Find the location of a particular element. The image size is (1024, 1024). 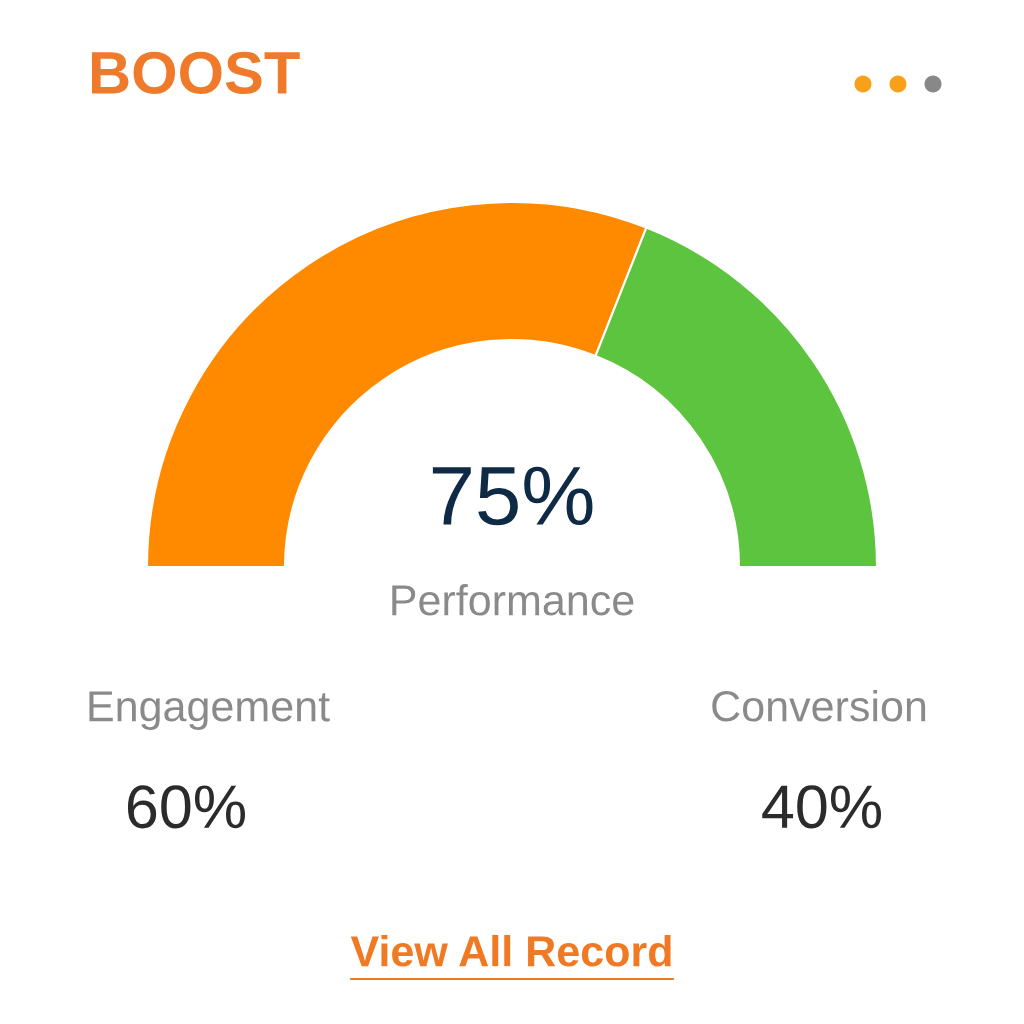

text: Engagement is located at coordinates (209, 711).